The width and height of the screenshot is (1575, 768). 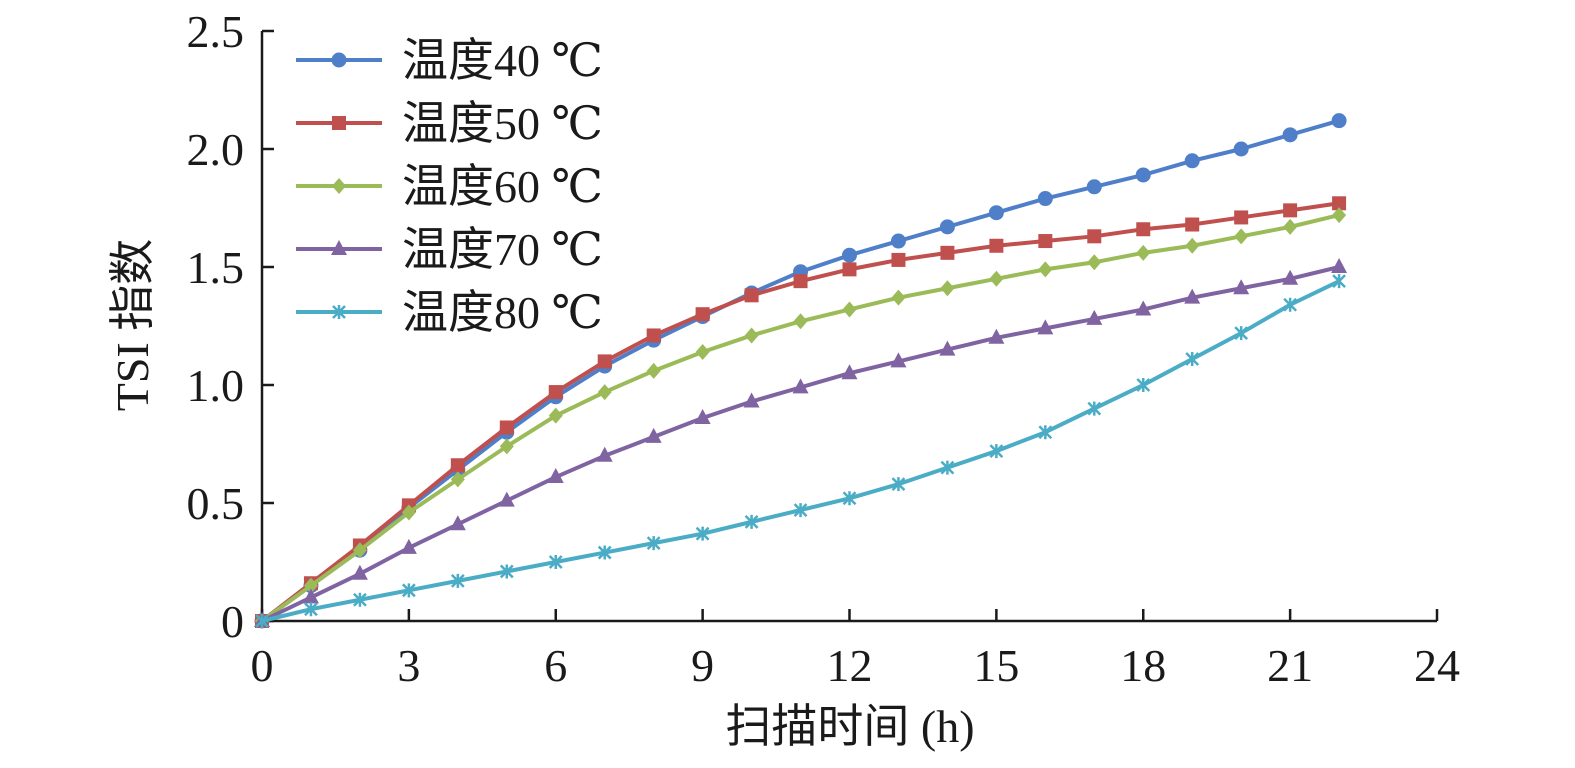 What do you see at coordinates (502, 186) in the screenshot?
I see `legend-label: 温度60 ℃` at bounding box center [502, 186].